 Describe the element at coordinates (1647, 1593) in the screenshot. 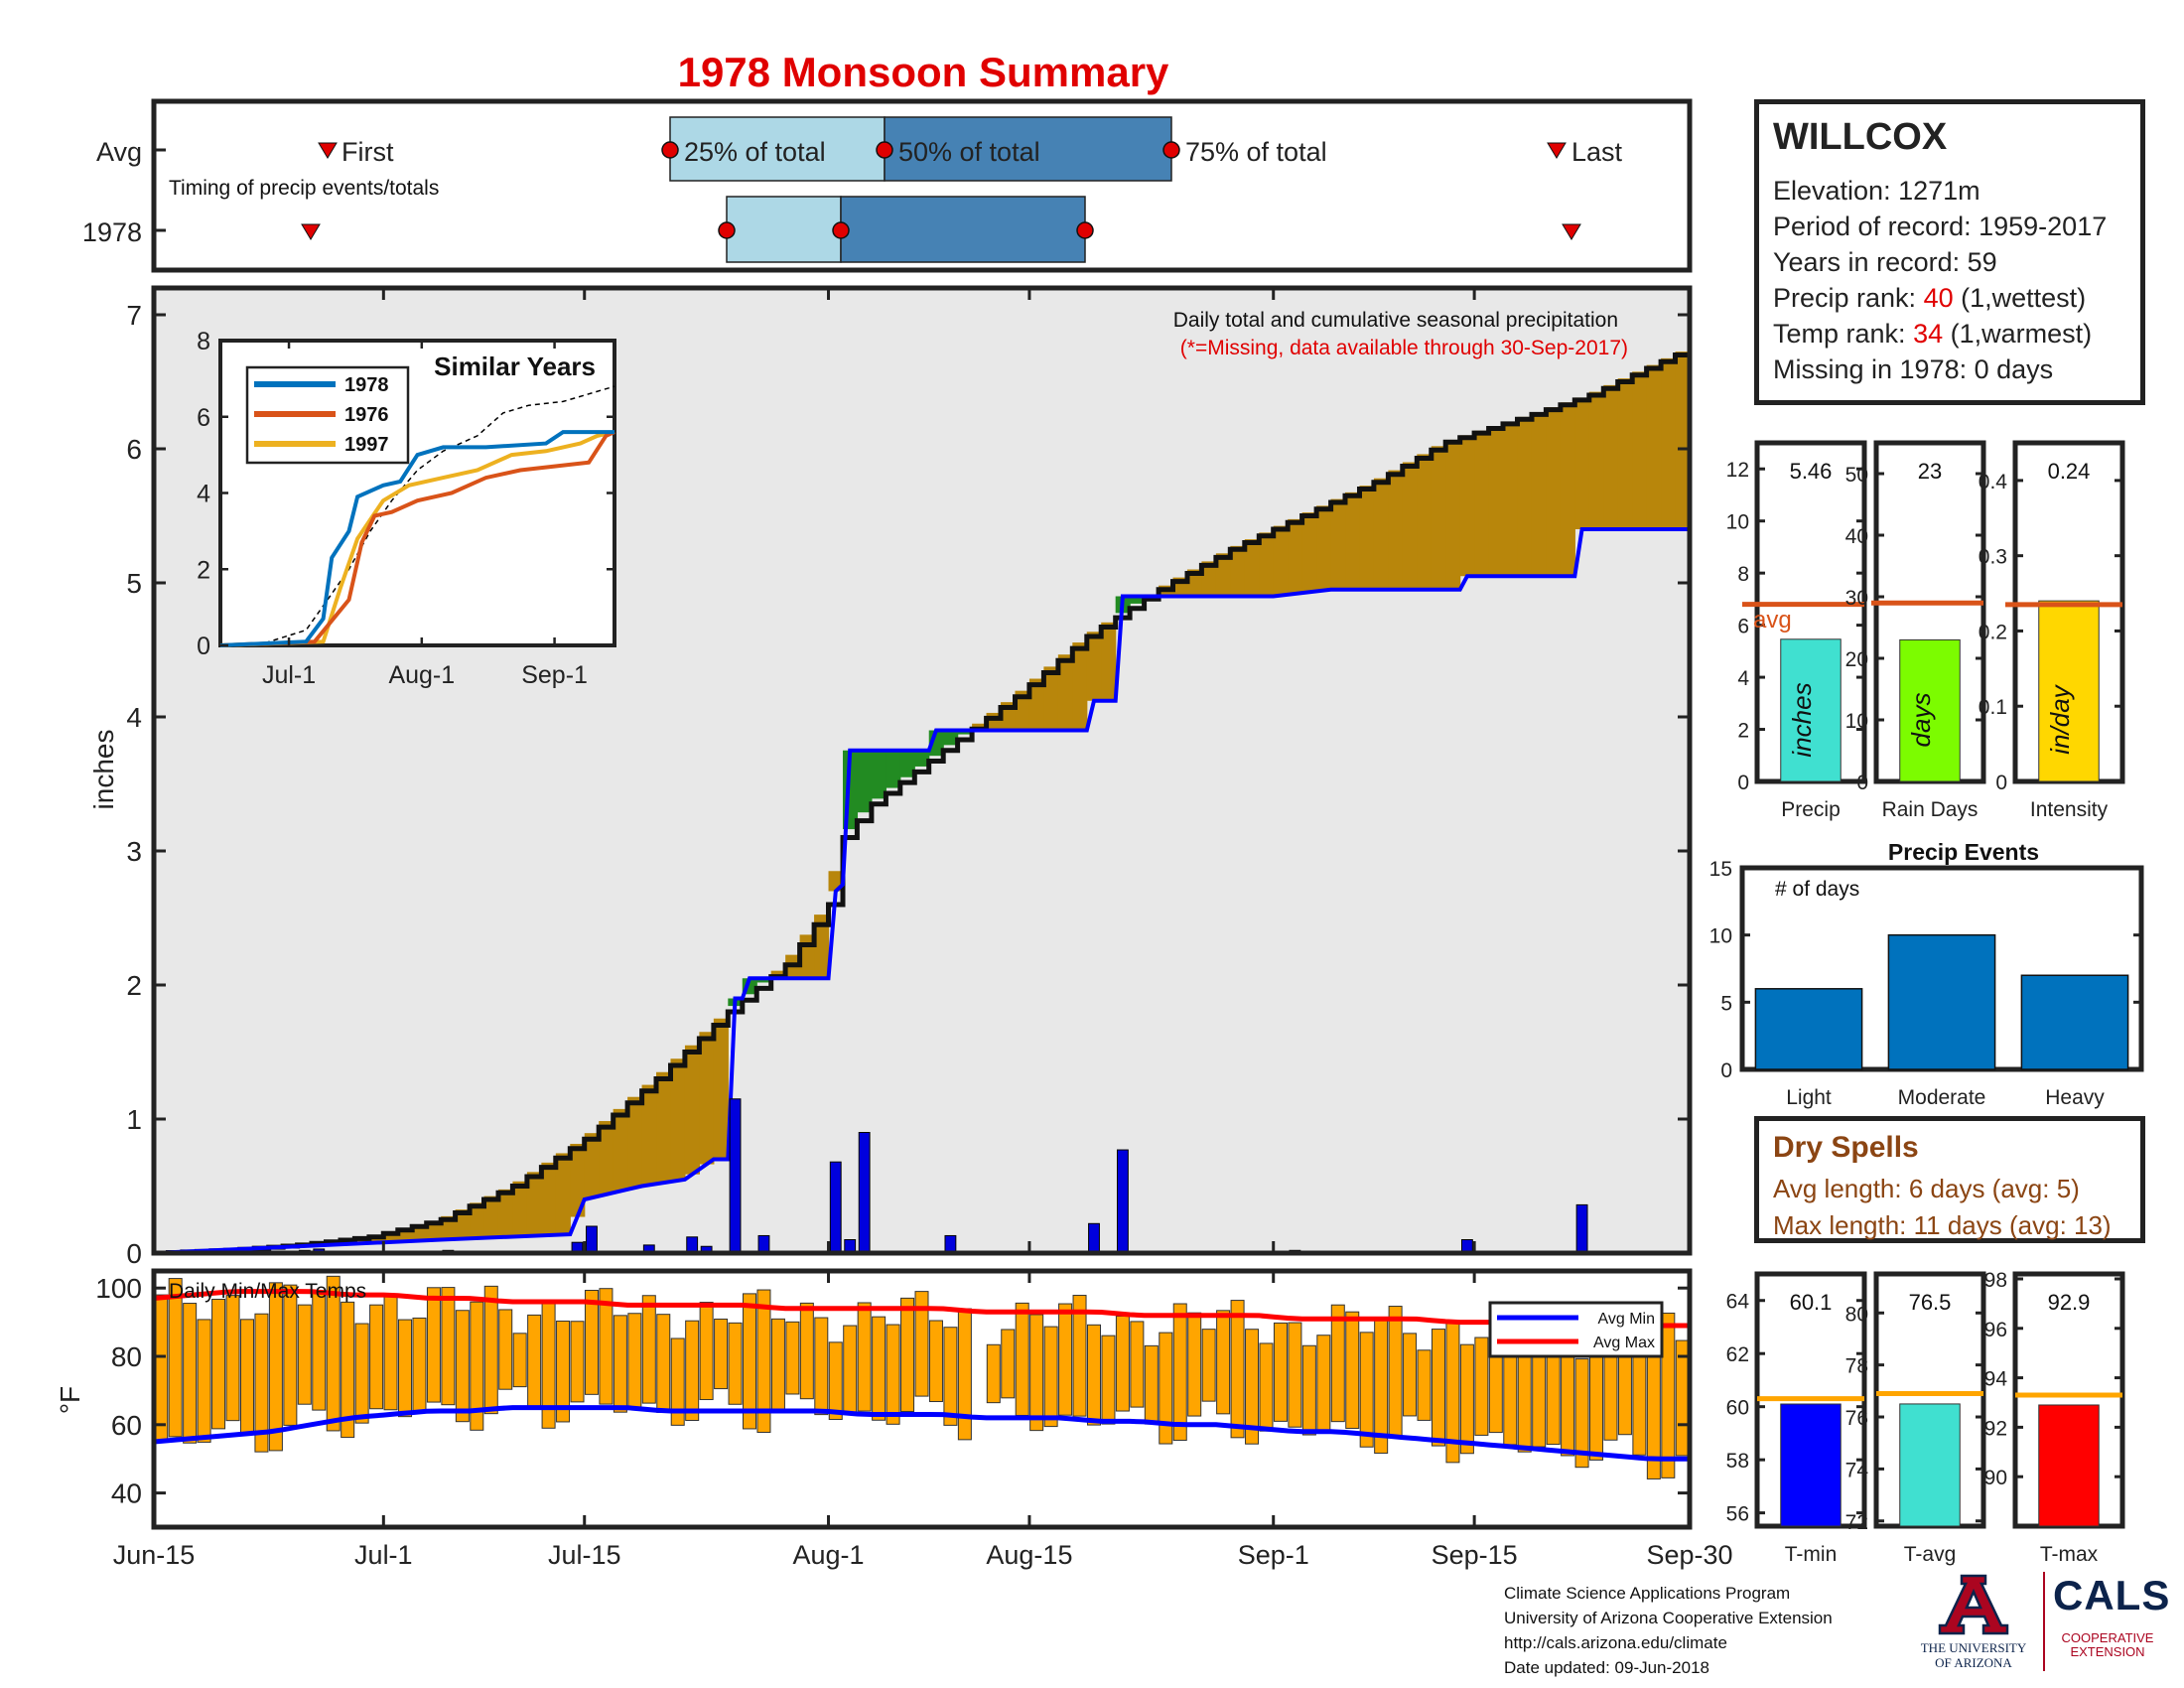

I see `credits-line-1: Climate Science Applications Program` at that location.